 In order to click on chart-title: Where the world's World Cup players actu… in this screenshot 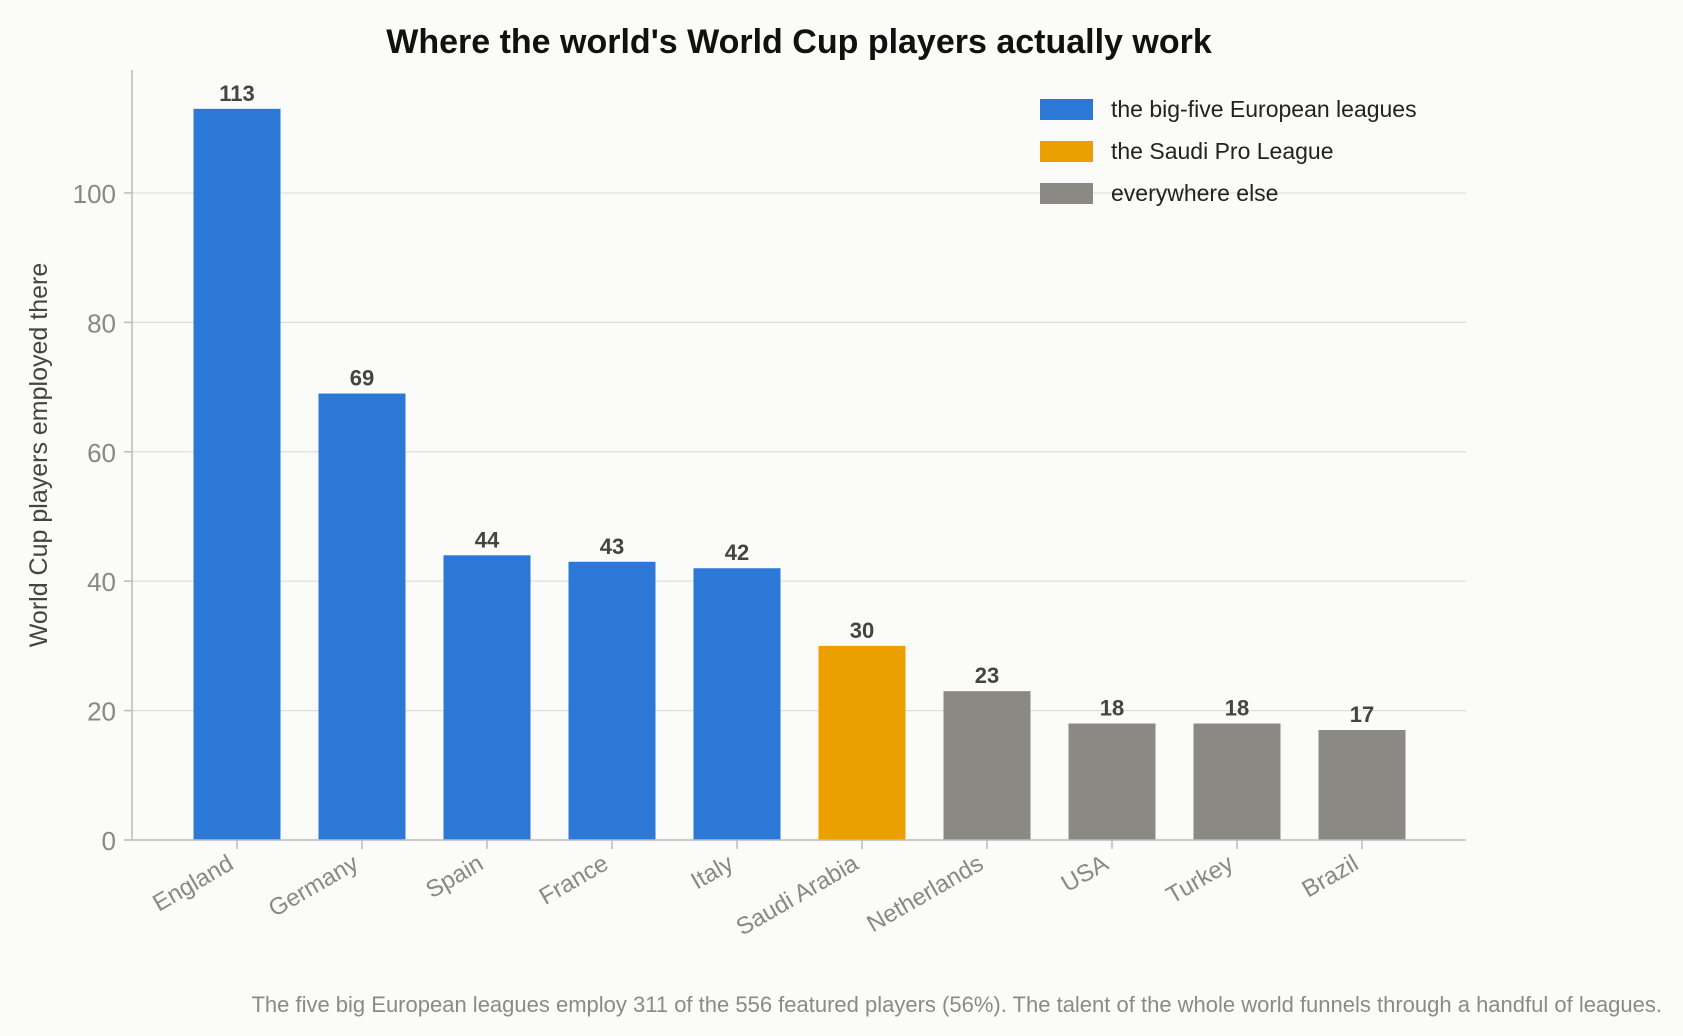, I will do `click(799, 42)`.